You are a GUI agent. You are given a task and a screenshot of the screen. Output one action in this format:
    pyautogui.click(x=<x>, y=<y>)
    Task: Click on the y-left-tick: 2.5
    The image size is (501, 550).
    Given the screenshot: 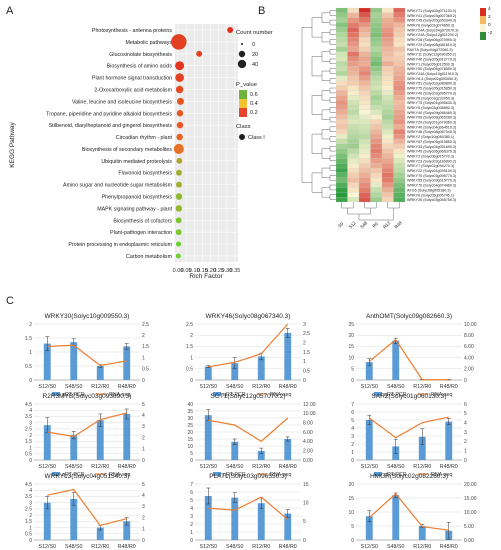 What is the action you would take?
    pyautogui.click(x=189, y=325)
    